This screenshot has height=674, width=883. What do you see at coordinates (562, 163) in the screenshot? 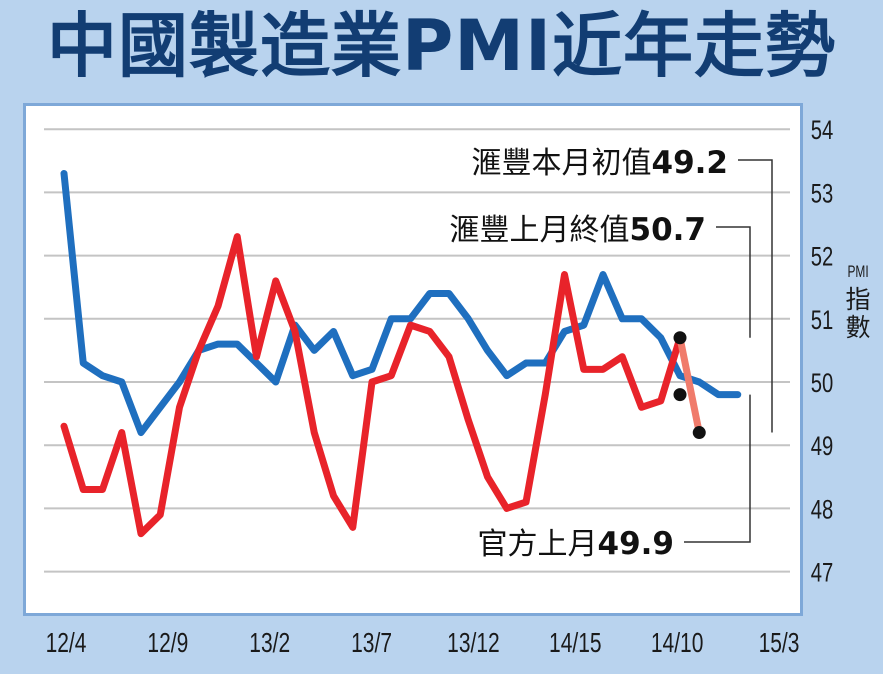
I see `annotation-label-text: 滙豐本月初值` at bounding box center [562, 163].